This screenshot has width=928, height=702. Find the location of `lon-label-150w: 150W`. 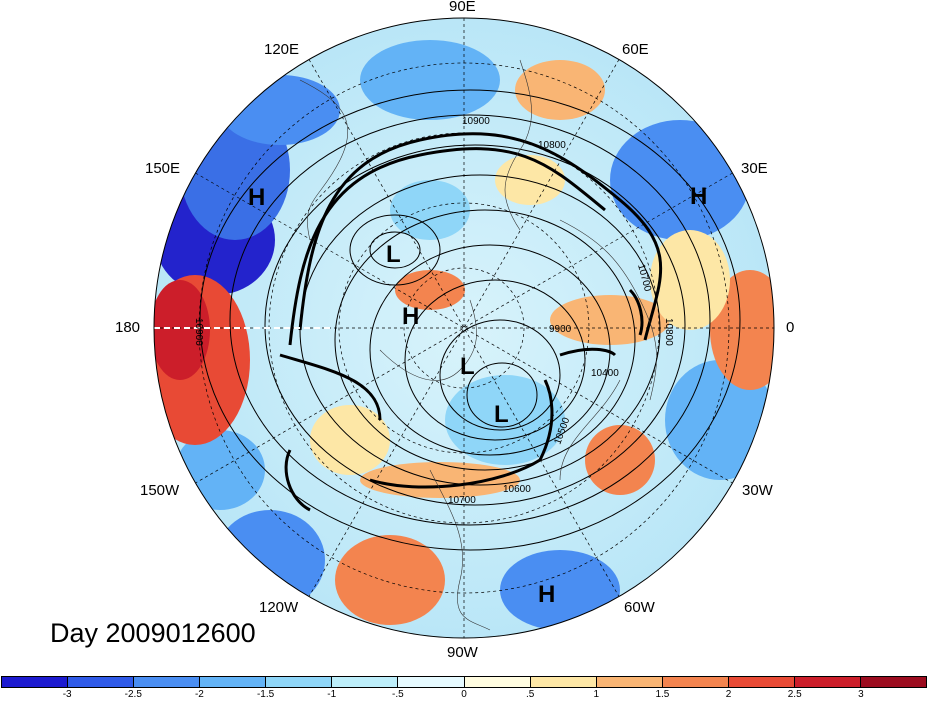

lon-label-150w: 150W is located at coordinates (160, 490).